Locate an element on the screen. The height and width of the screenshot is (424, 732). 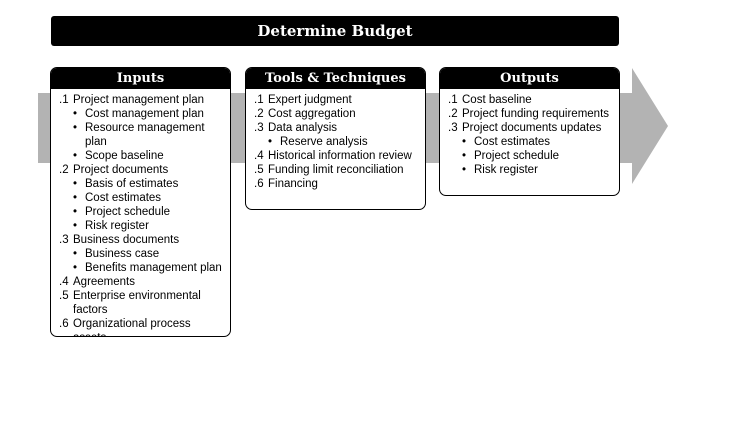
list-item: .2 Project documents is located at coordinates (141, 170).